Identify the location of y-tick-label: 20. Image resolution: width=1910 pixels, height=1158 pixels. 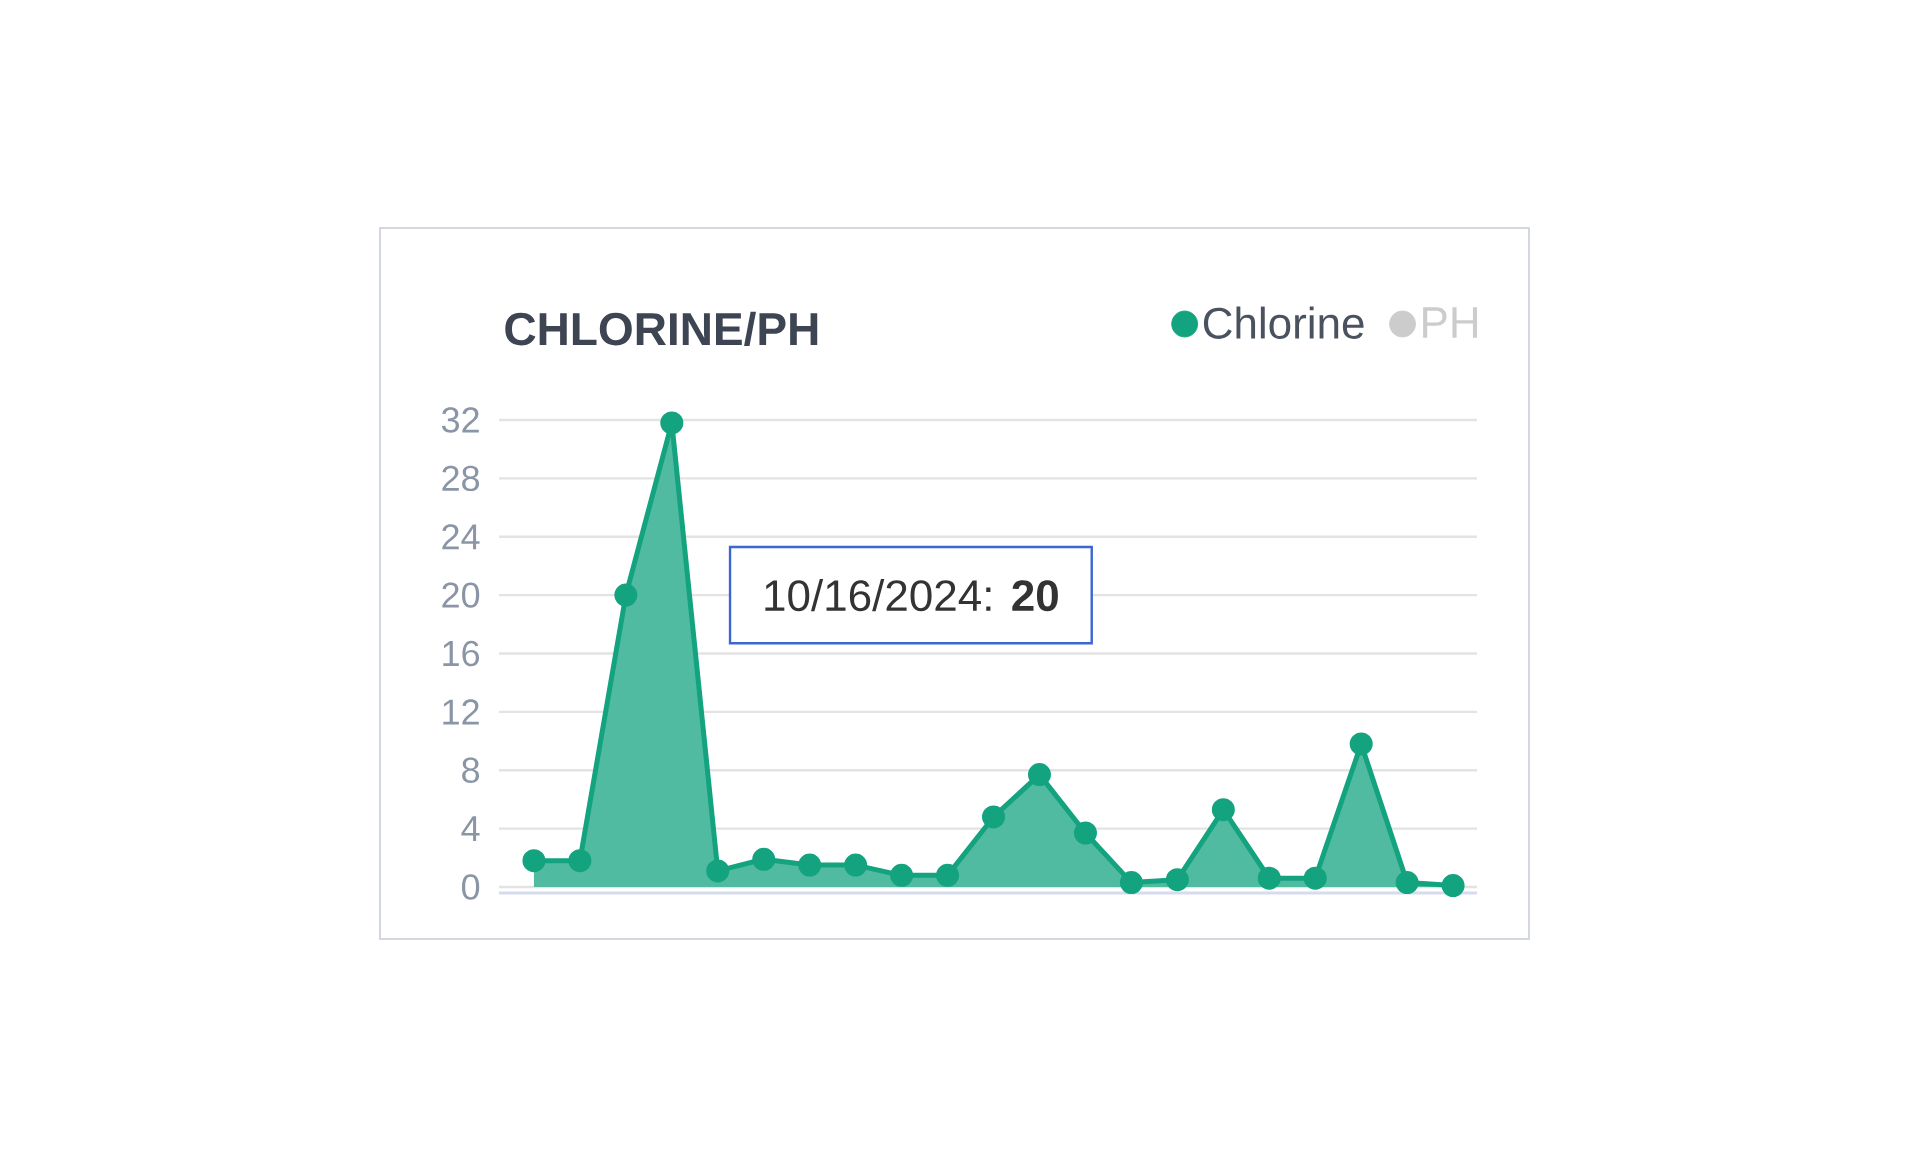
(461, 595).